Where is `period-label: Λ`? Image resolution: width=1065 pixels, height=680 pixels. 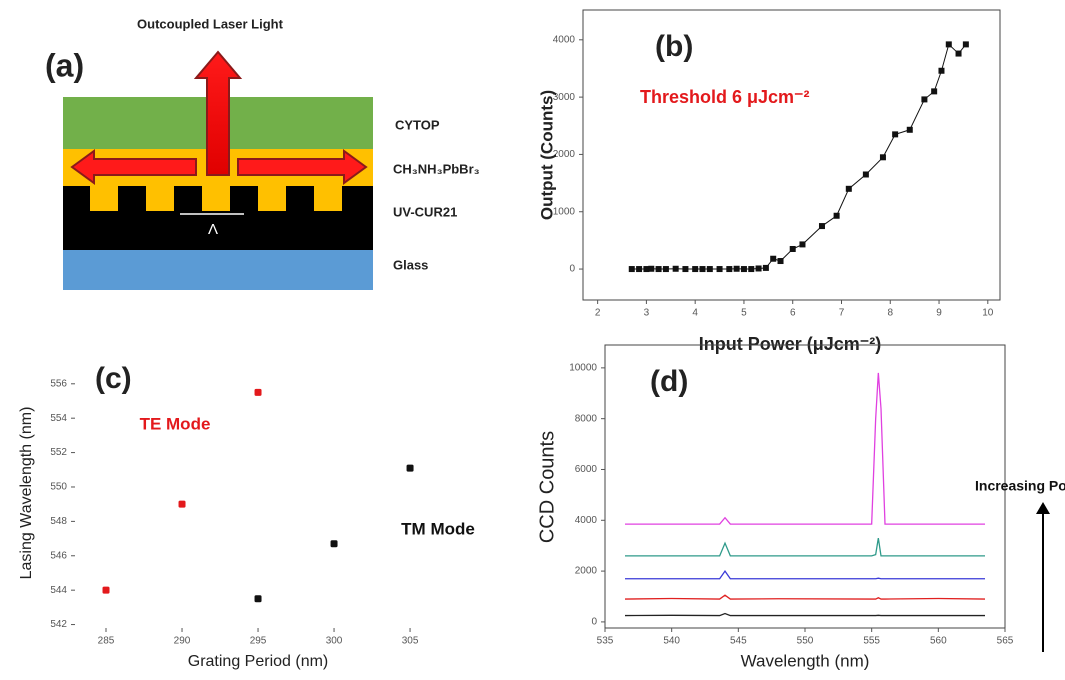
period-label: Λ is located at coordinates (213, 229).